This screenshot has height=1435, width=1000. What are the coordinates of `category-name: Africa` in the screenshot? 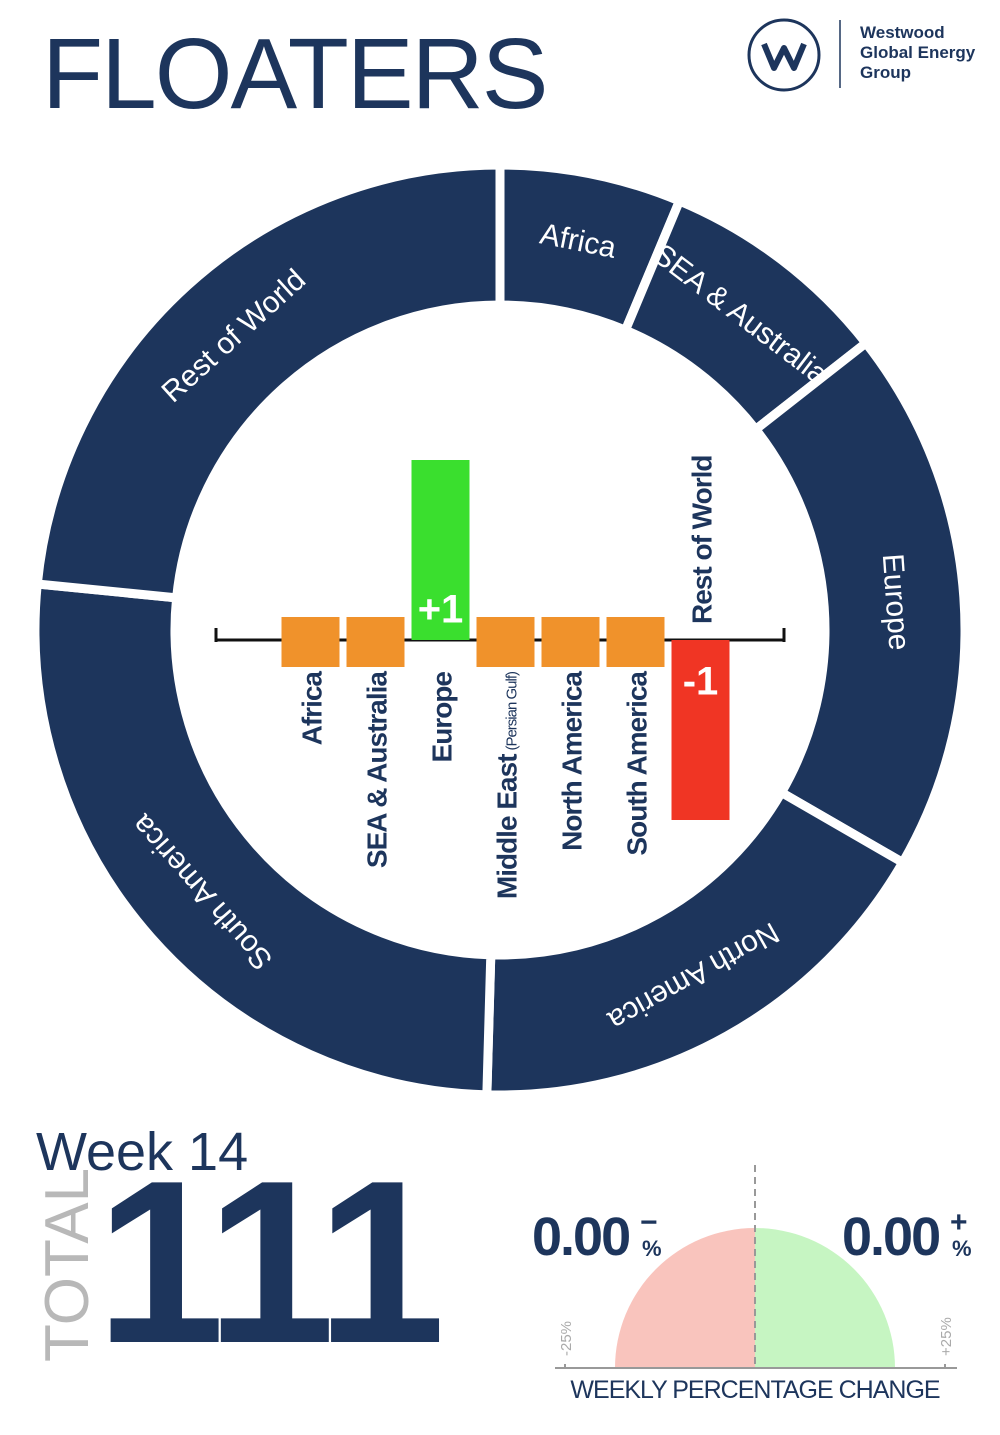 It's located at (312, 708).